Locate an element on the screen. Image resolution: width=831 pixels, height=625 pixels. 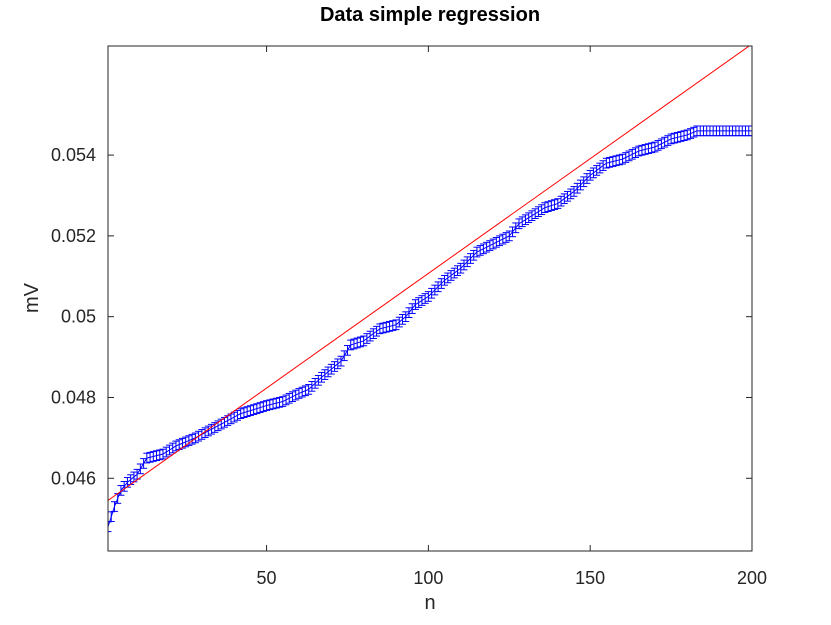
y-tick-label: 0.048 is located at coordinates (73, 397).